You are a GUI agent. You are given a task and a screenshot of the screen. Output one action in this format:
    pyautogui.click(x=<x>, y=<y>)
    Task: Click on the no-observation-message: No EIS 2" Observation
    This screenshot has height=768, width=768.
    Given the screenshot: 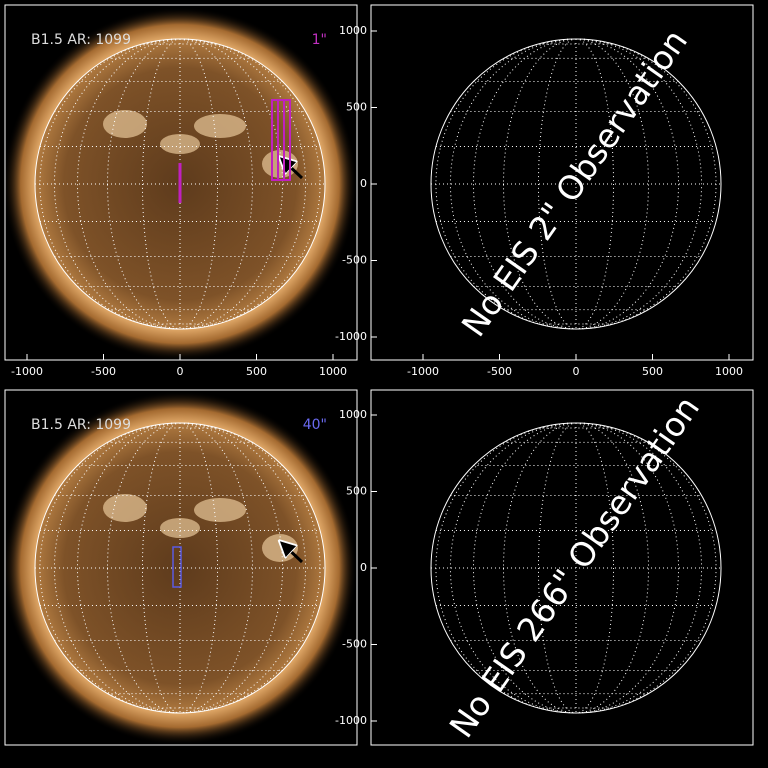 What is the action you would take?
    pyautogui.click(x=574, y=182)
    